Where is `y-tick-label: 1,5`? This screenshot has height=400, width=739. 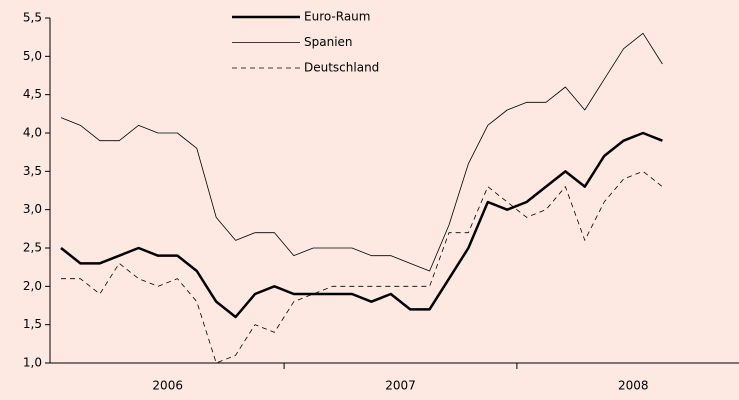 y-tick-label: 1,5 is located at coordinates (32, 324).